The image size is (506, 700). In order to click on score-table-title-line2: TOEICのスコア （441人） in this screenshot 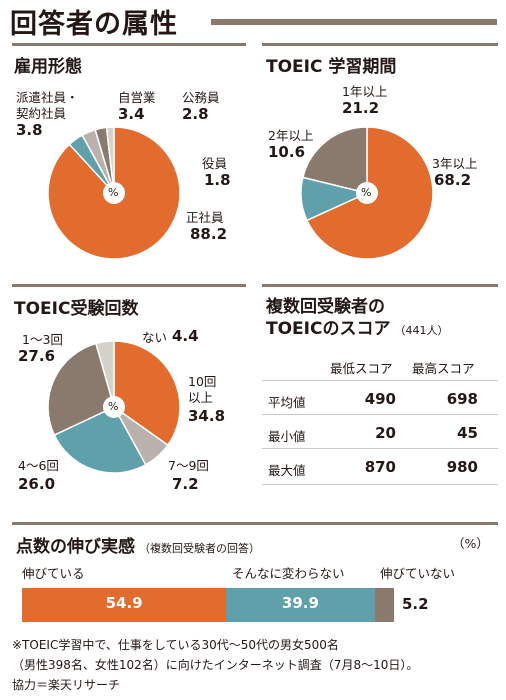, I will do `click(357, 326)`.